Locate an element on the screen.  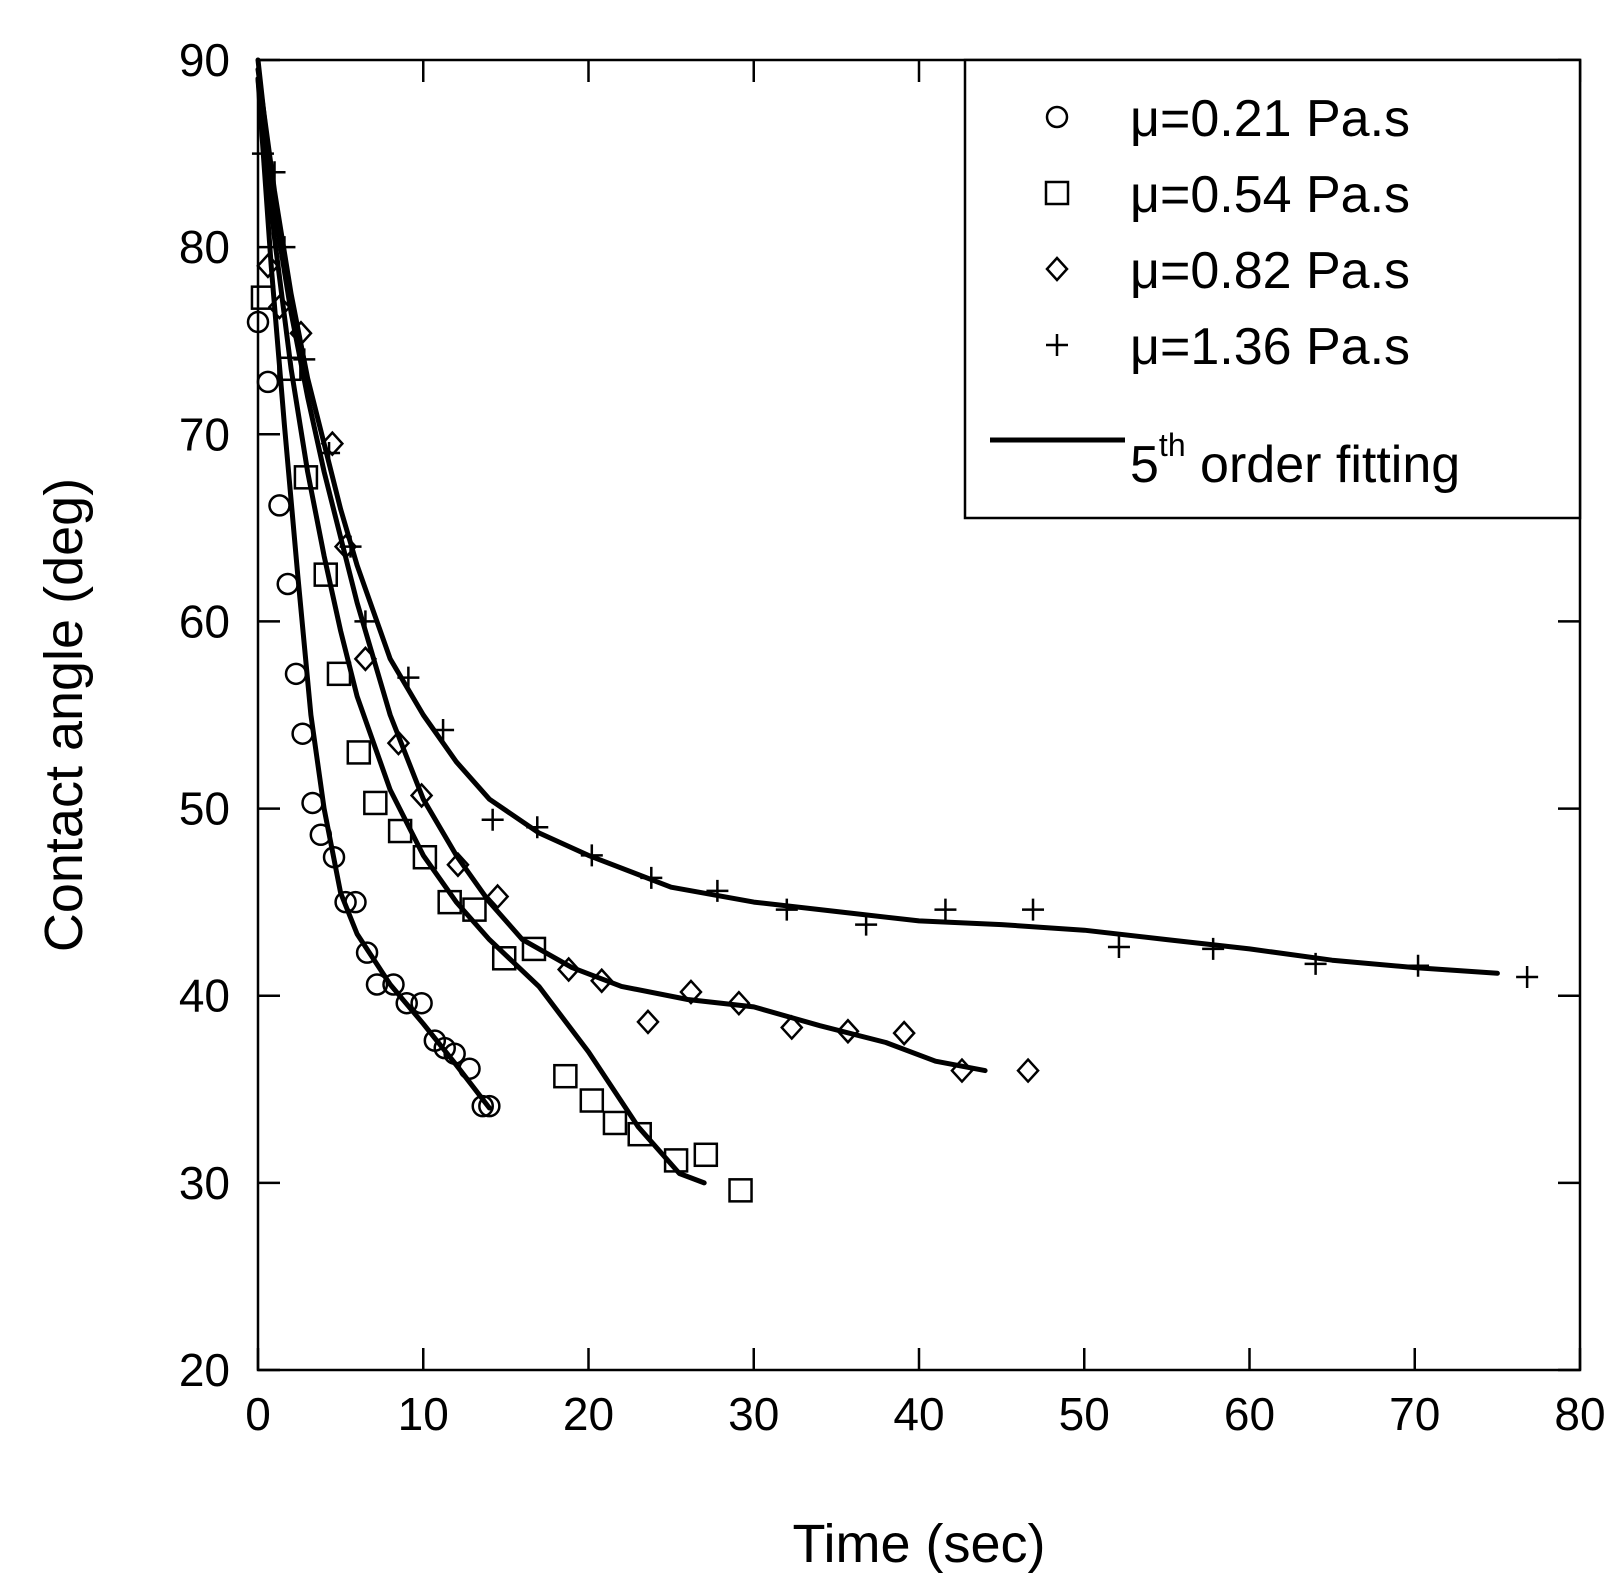
legend-marker-circle is located at coordinates (1057, 117).